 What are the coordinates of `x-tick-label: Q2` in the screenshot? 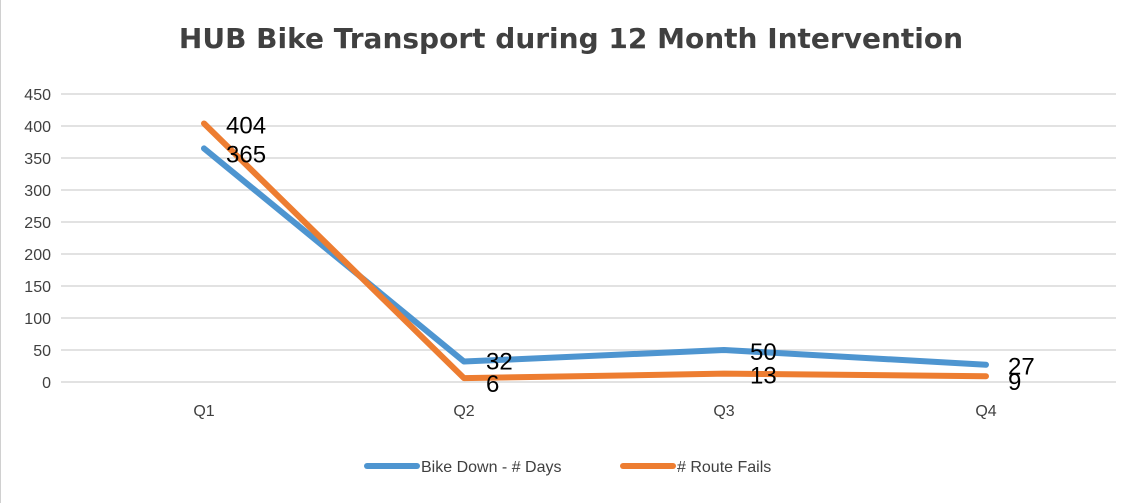 It's located at (463, 411).